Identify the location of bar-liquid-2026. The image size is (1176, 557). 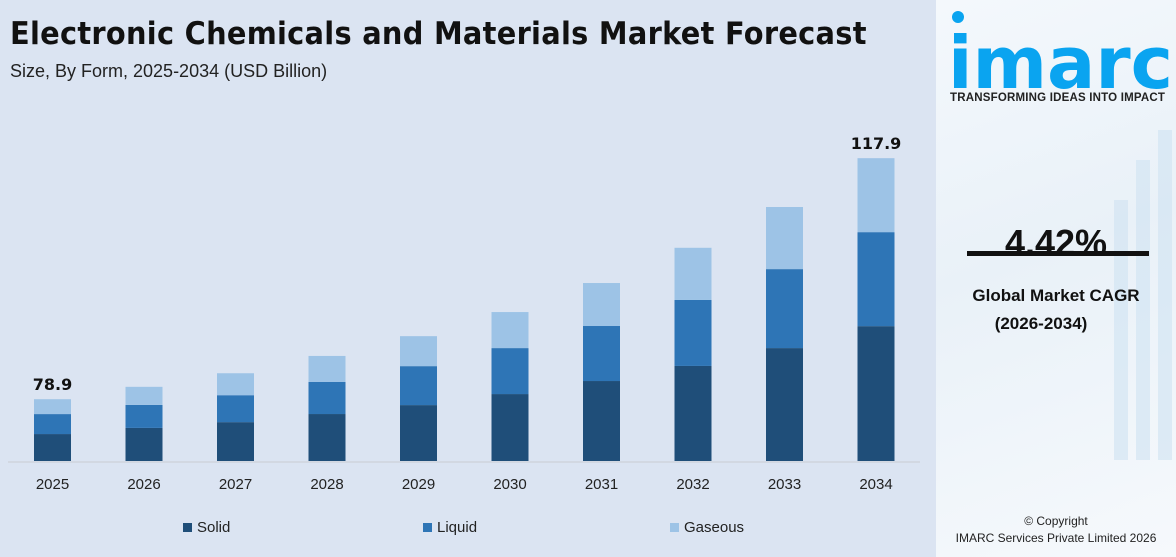
(144, 416).